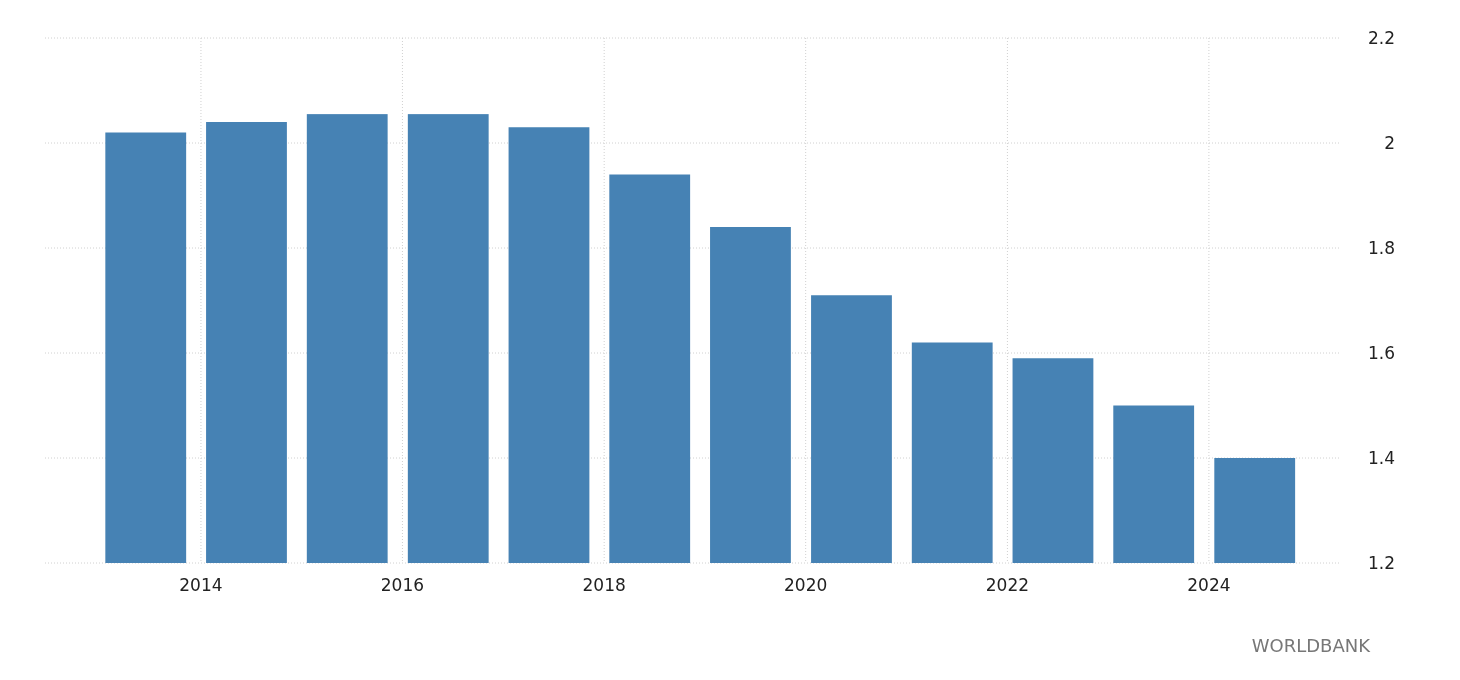 Image resolution: width=1460 pixels, height=680 pixels. I want to click on y-tick-label: 1.6, so click(1381, 352).